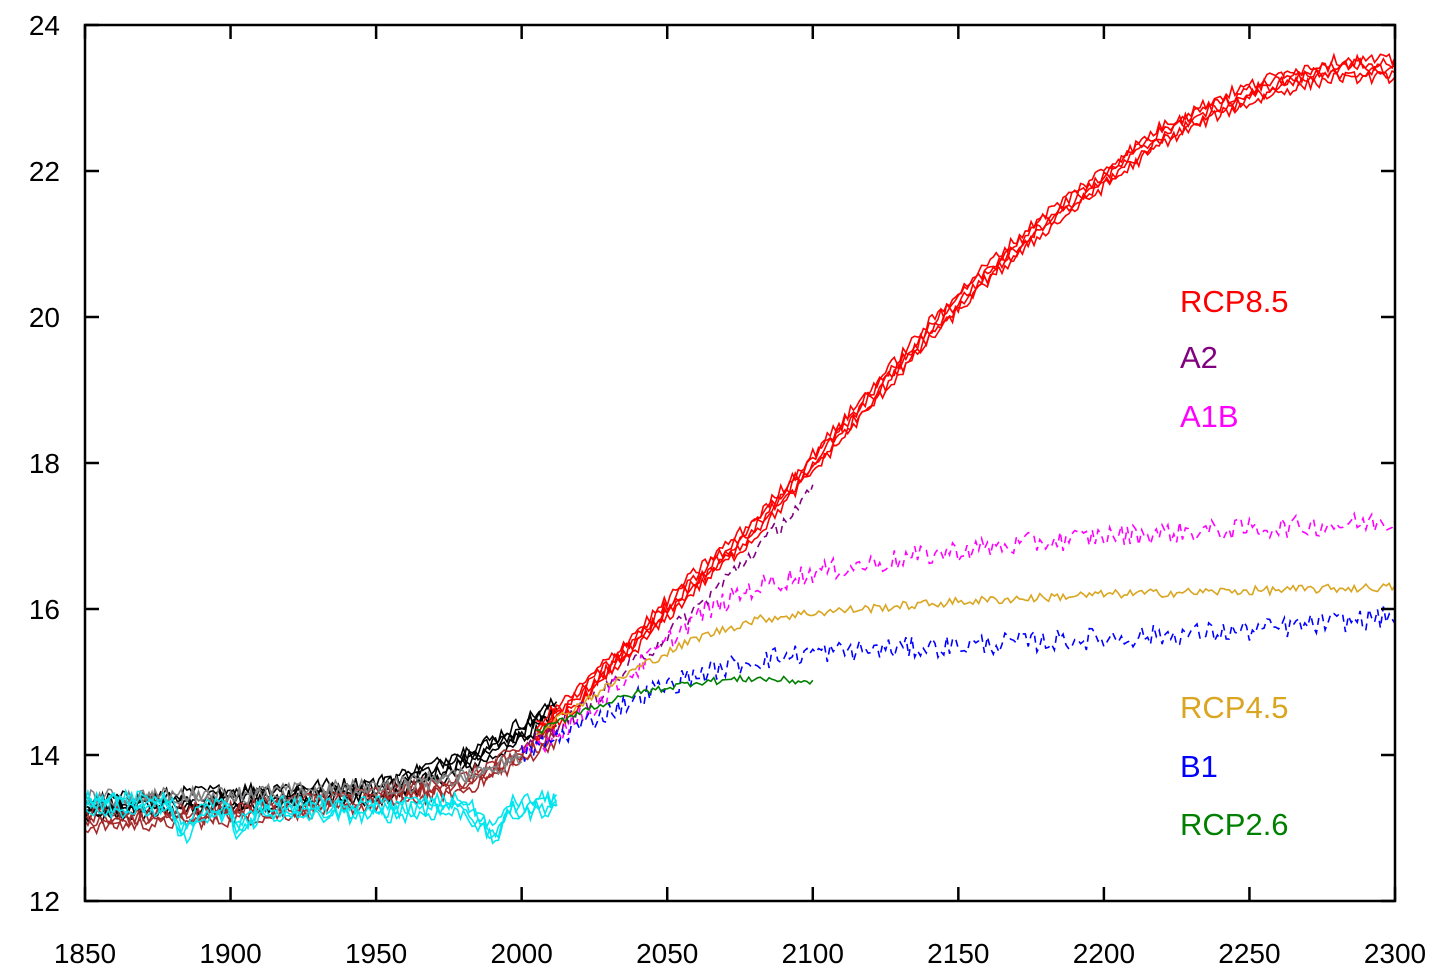  Describe the element at coordinates (1104, 953) in the screenshot. I see `x-tick-label: 2200` at that location.